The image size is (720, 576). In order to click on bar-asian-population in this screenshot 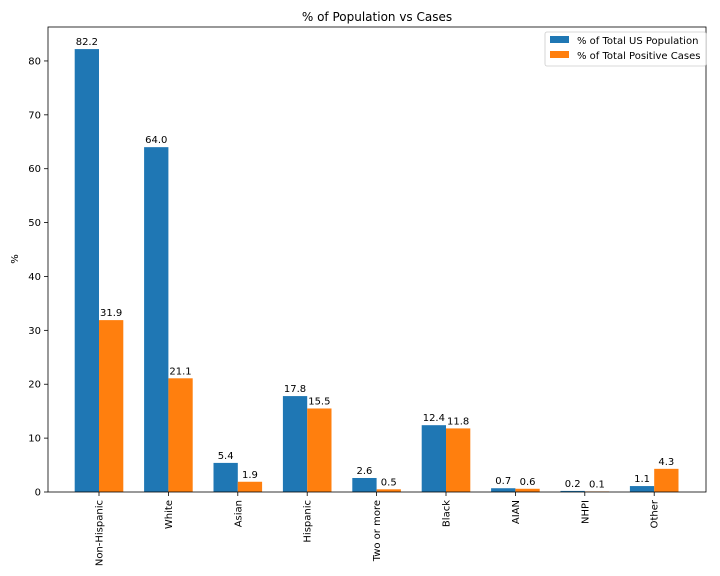, I will do `click(225, 477)`.